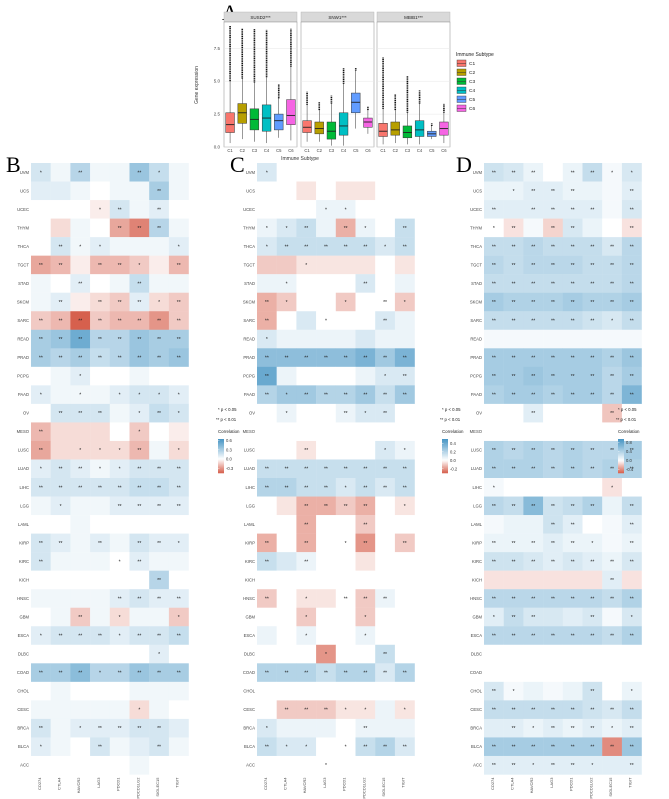 The image size is (669, 799). What do you see at coordinates (249, 339) in the screenshot?
I see `row-label: READ` at bounding box center [249, 339].